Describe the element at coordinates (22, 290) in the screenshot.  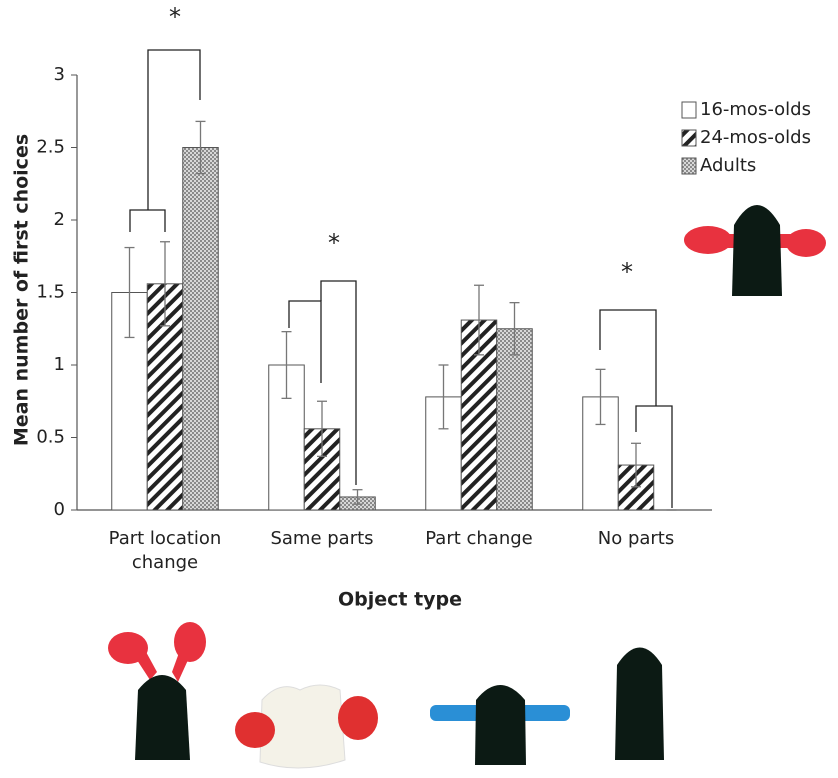
I see `y-axis-label: Mean number of first choices` at that location.